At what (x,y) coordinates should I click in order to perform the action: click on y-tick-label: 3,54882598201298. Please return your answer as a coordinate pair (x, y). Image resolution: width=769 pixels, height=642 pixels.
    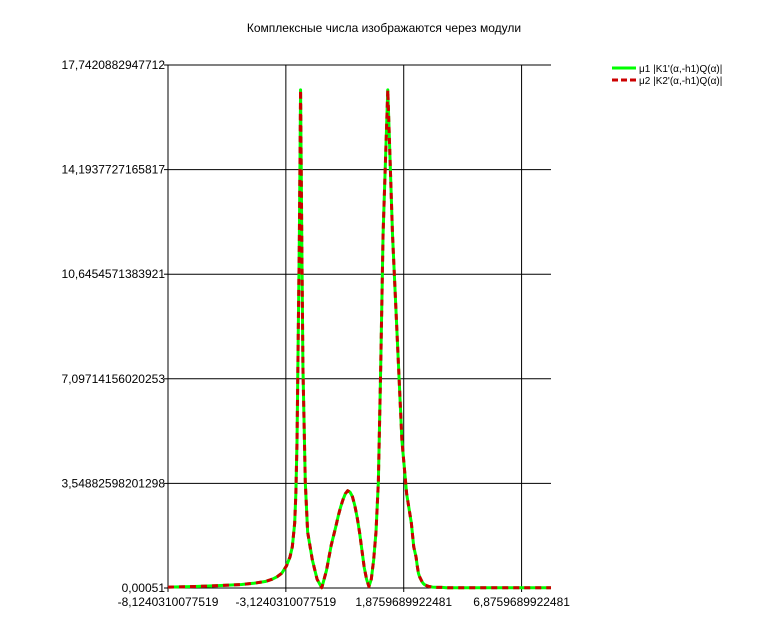
    Looking at the image, I should click on (114, 483).